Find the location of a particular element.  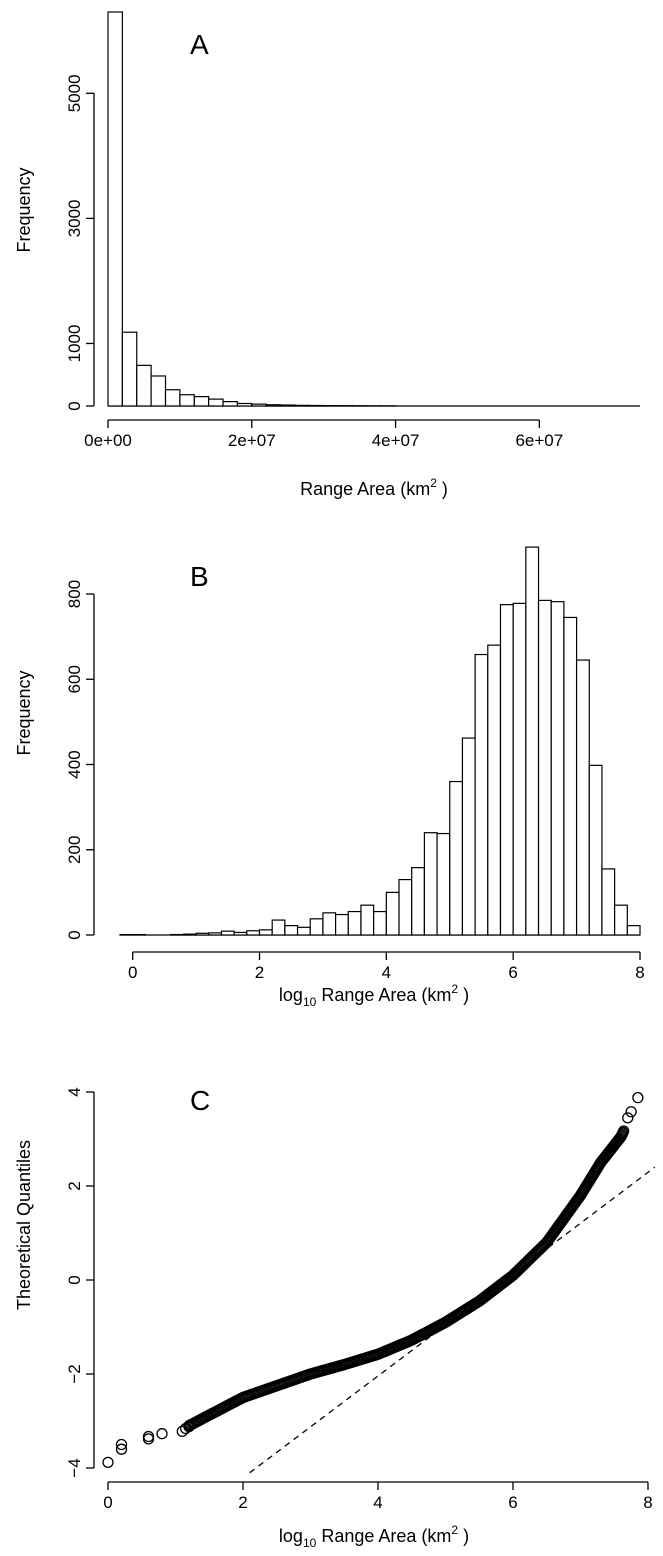

panel-a-y-tick-label: 5000 is located at coordinates (74, 93).